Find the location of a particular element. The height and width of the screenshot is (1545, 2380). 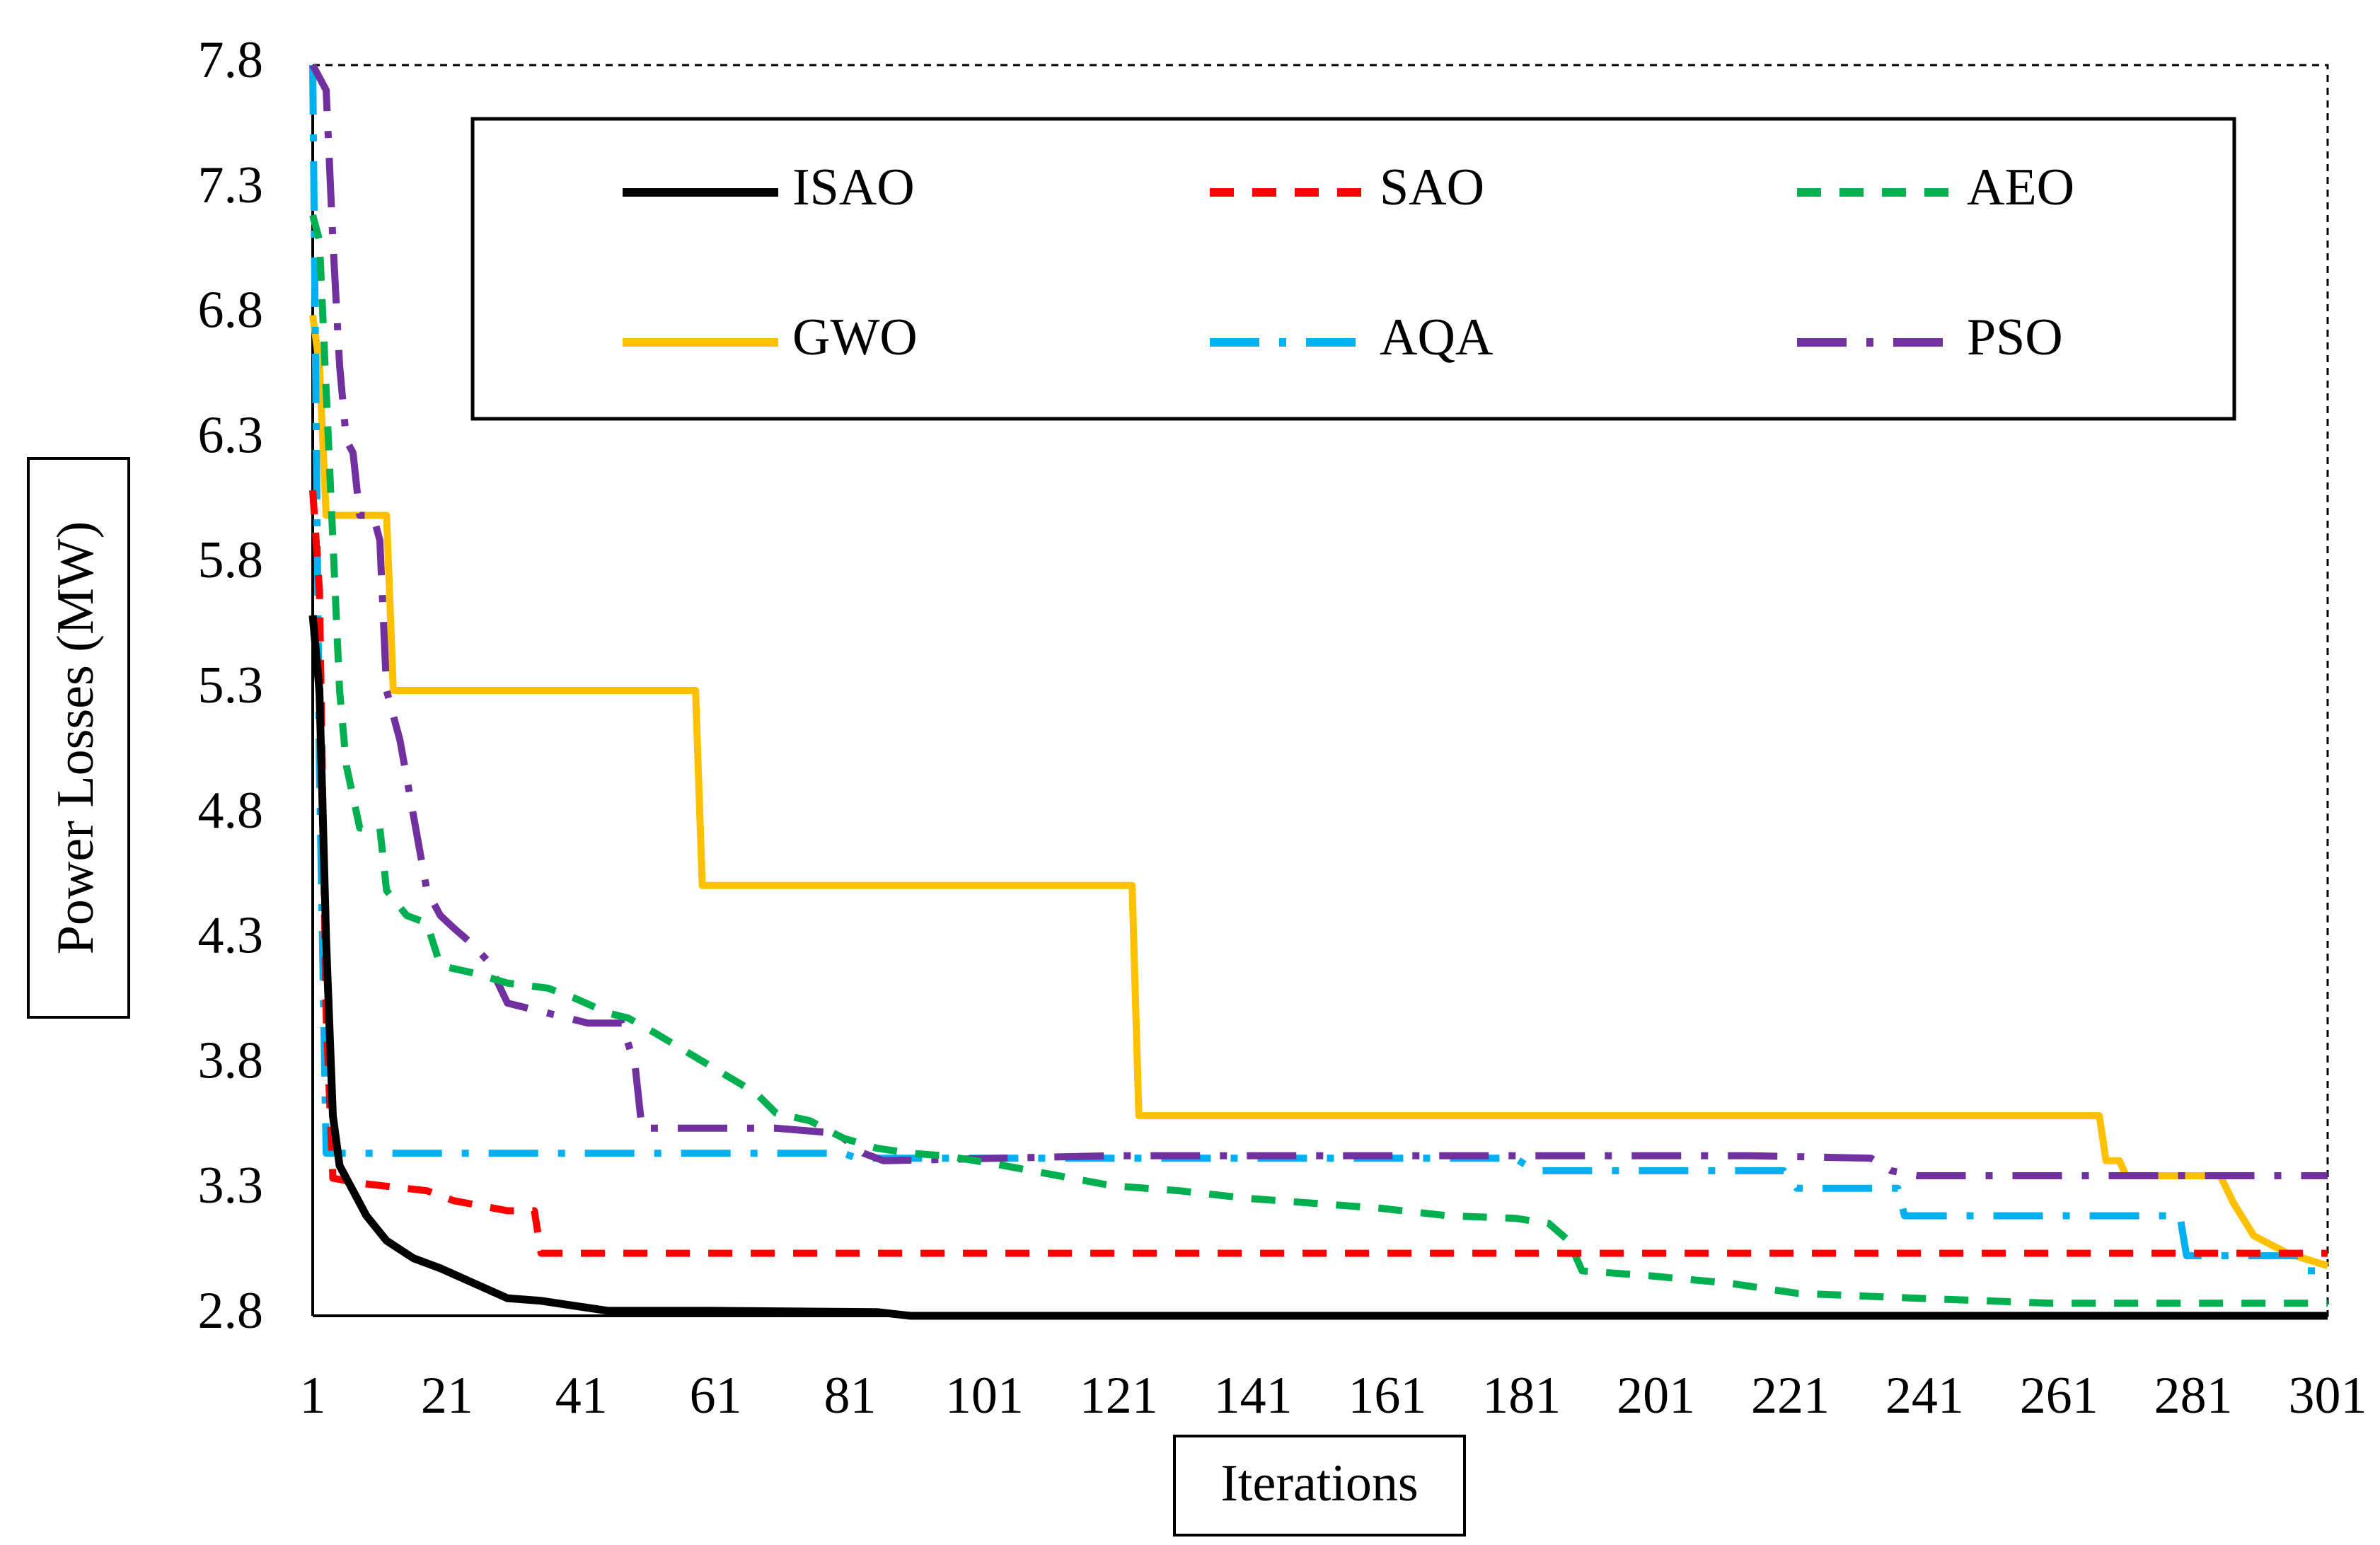

x-tick-label: 201 is located at coordinates (1656, 1396).